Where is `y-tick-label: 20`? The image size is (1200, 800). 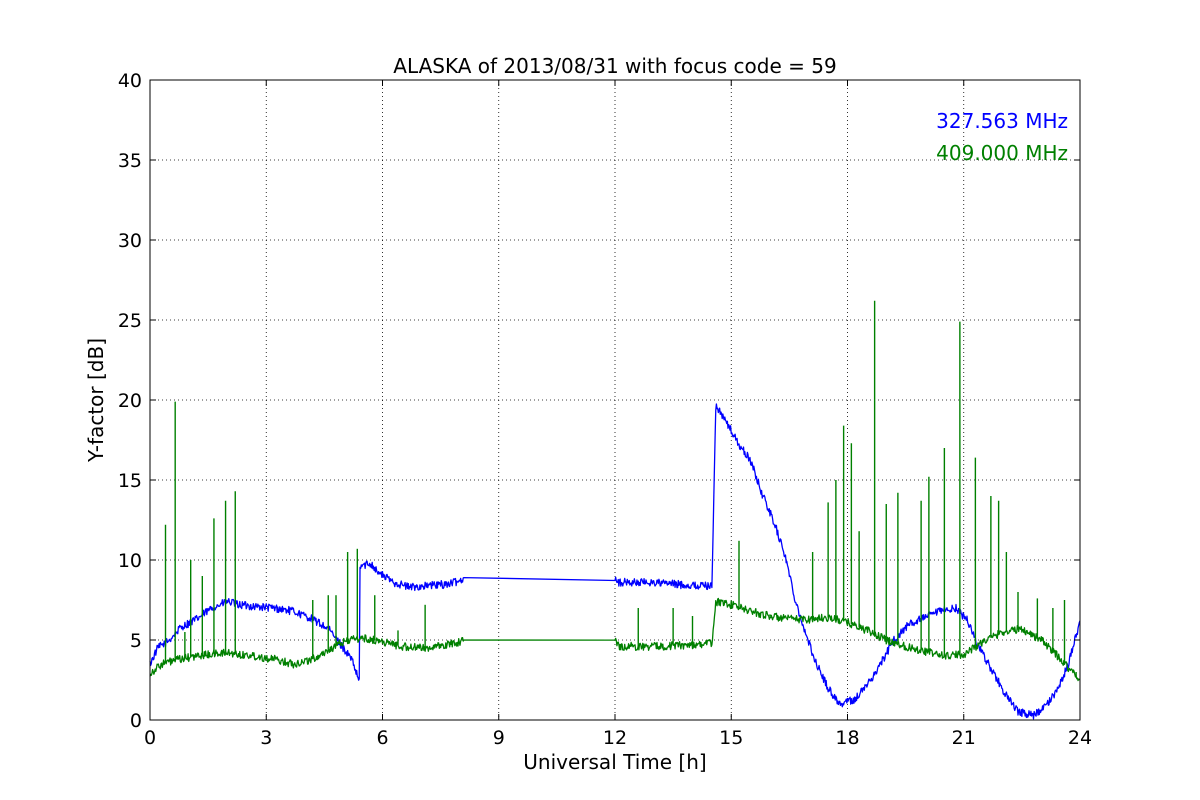 y-tick-label: 20 is located at coordinates (130, 401).